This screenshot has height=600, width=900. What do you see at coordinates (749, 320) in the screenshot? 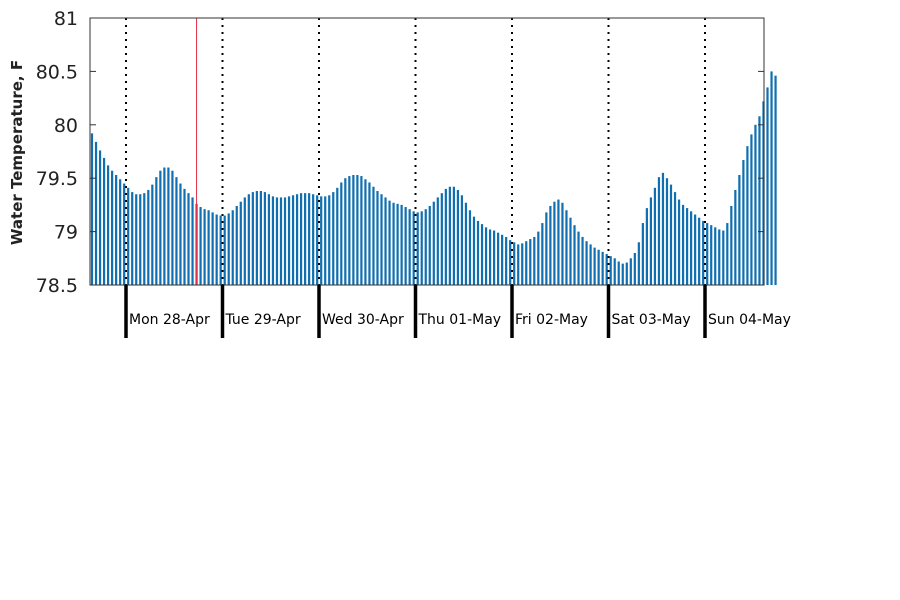
I see `day-label: Sun 04-May` at bounding box center [749, 320].